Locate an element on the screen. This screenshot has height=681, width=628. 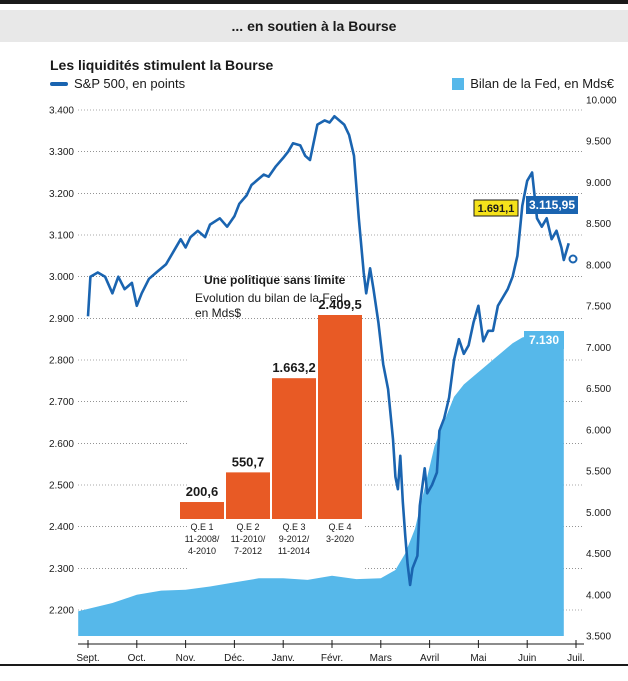
inset-bar-category: 3-2020 is located at coordinates (340, 539).